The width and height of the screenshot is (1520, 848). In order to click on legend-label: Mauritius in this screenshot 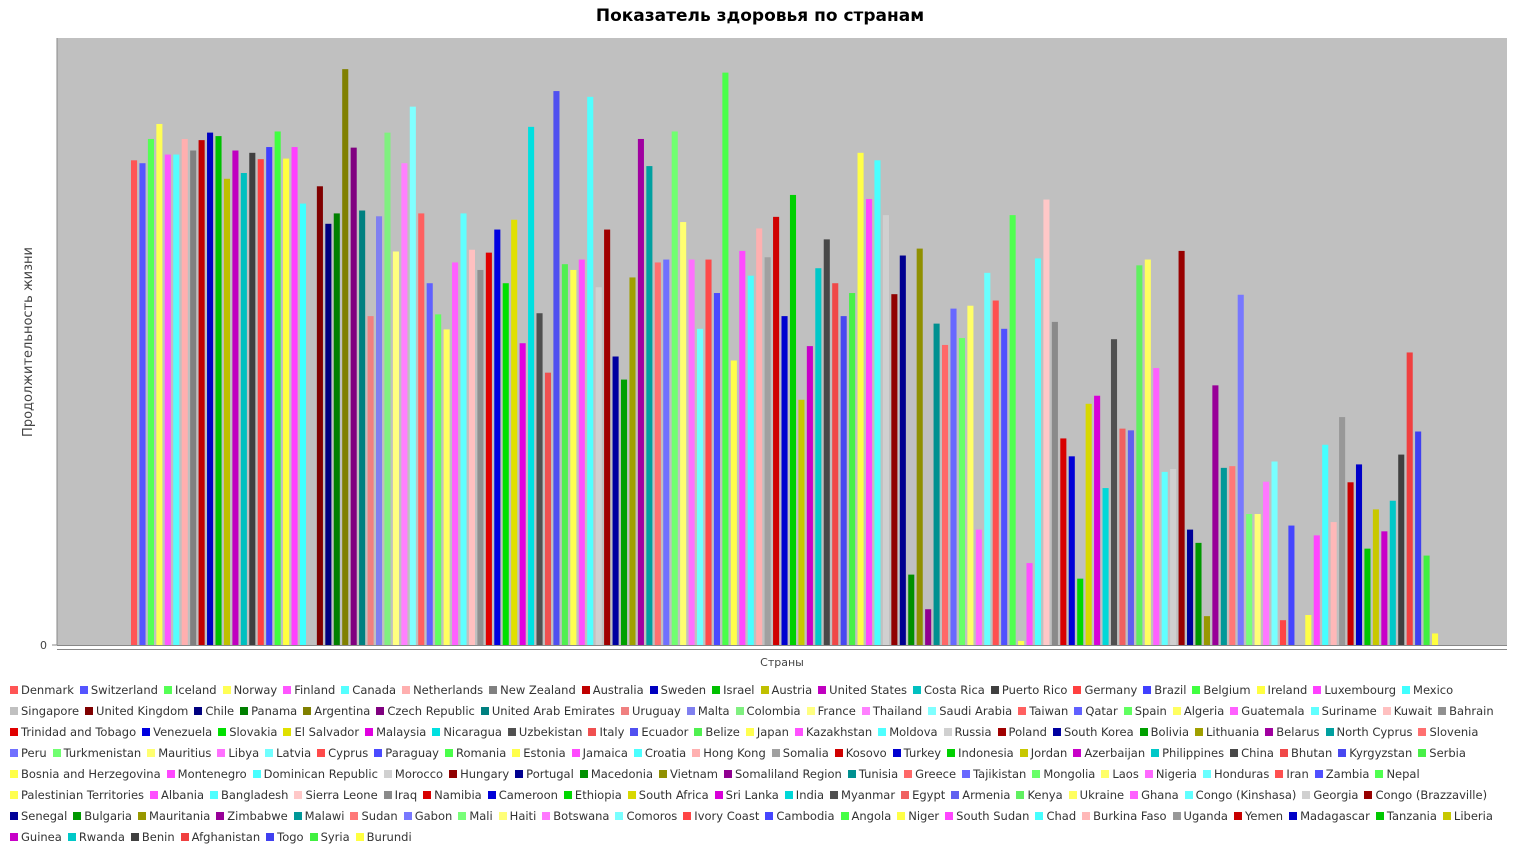, I will do `click(185, 753)`.